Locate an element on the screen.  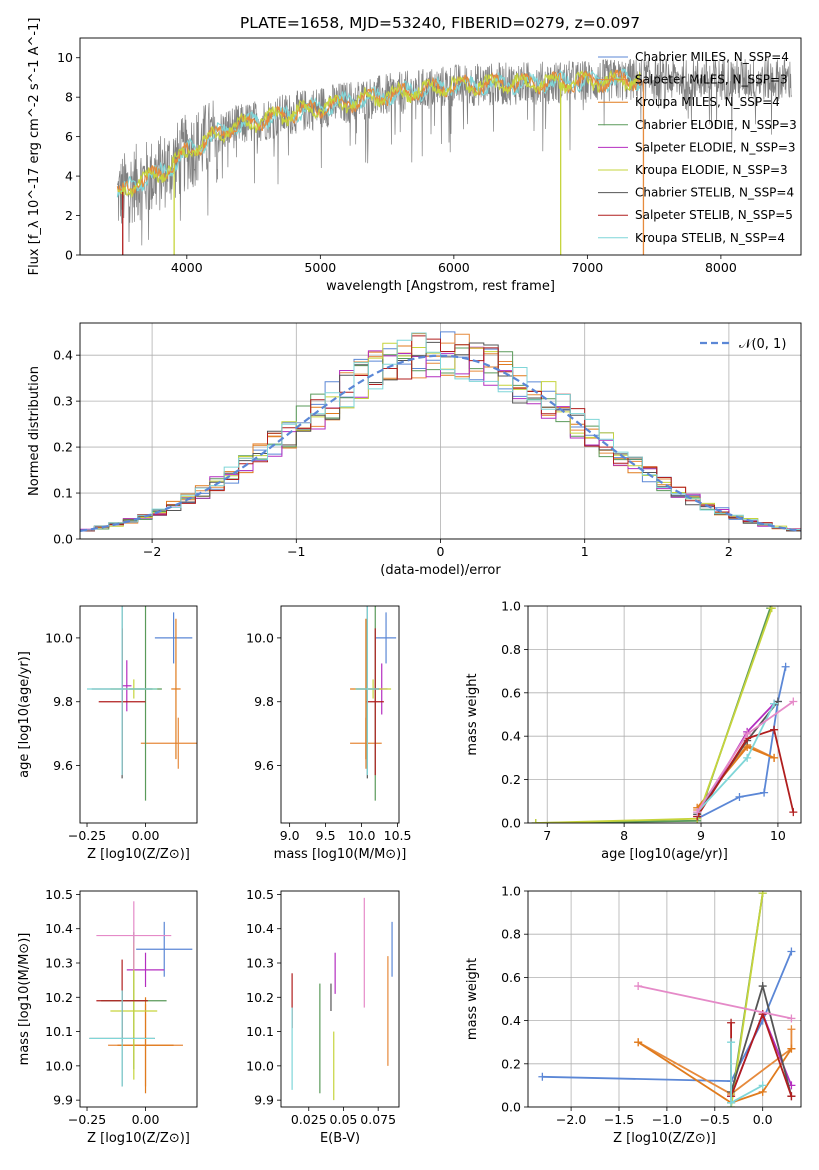
x-tick-label: −2.0 is located at coordinates (571, 1119).